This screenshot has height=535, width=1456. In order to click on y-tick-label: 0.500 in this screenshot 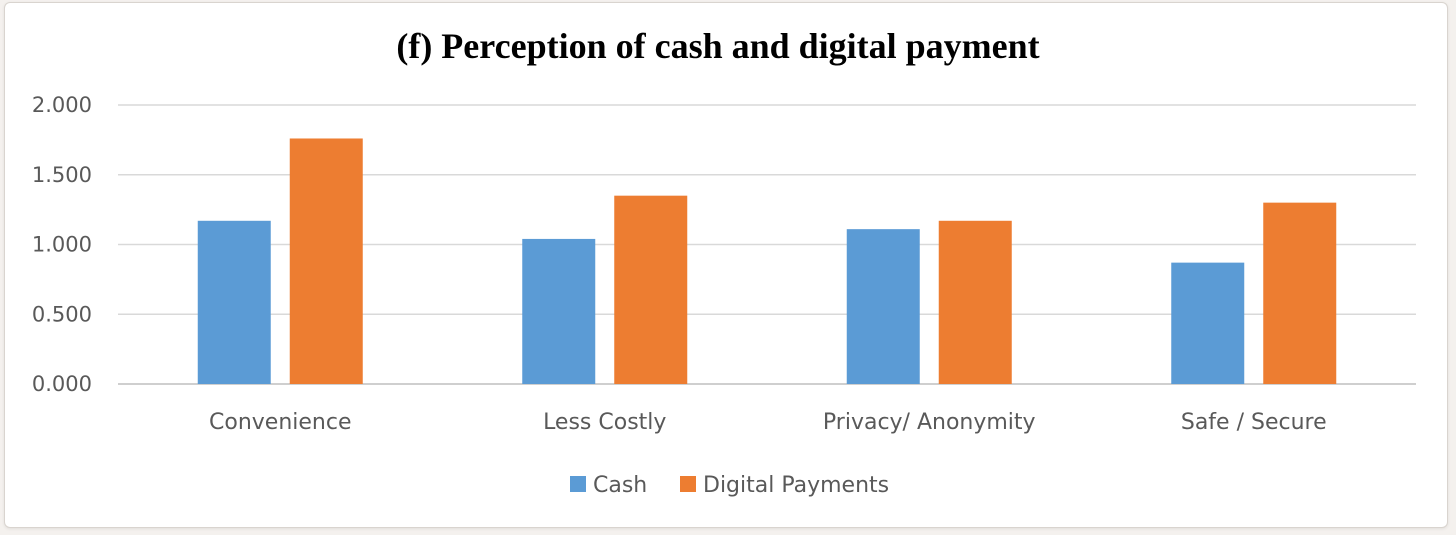, I will do `click(62, 314)`.